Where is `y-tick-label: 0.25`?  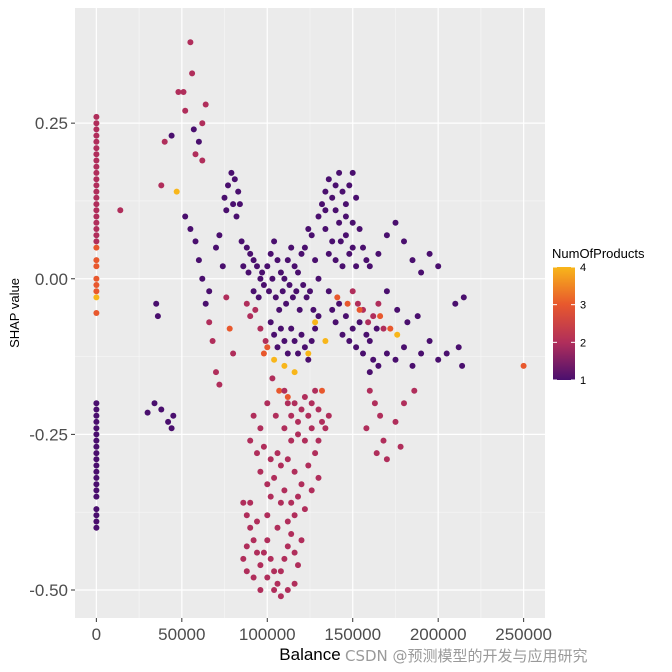
y-tick-label: 0.25 is located at coordinates (51, 123).